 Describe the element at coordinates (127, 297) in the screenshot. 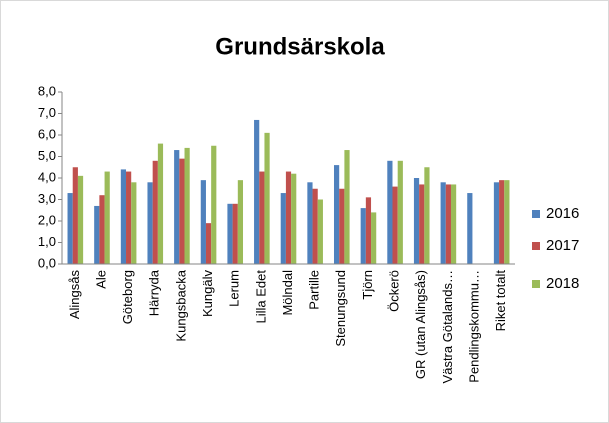

I see `x-tick-label: Göteborg` at that location.